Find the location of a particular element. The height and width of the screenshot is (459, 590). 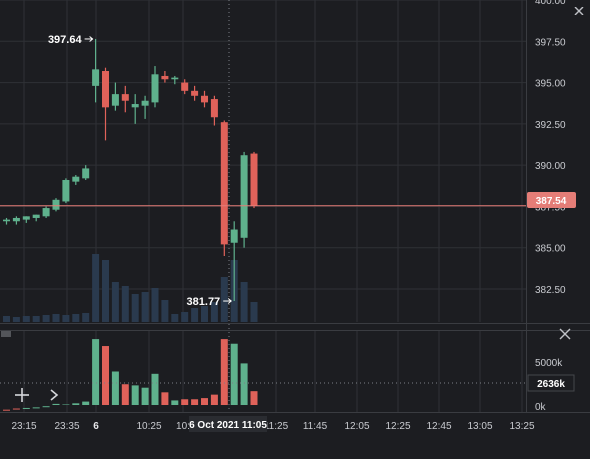

volume-tick-label: 0k is located at coordinates (541, 407).